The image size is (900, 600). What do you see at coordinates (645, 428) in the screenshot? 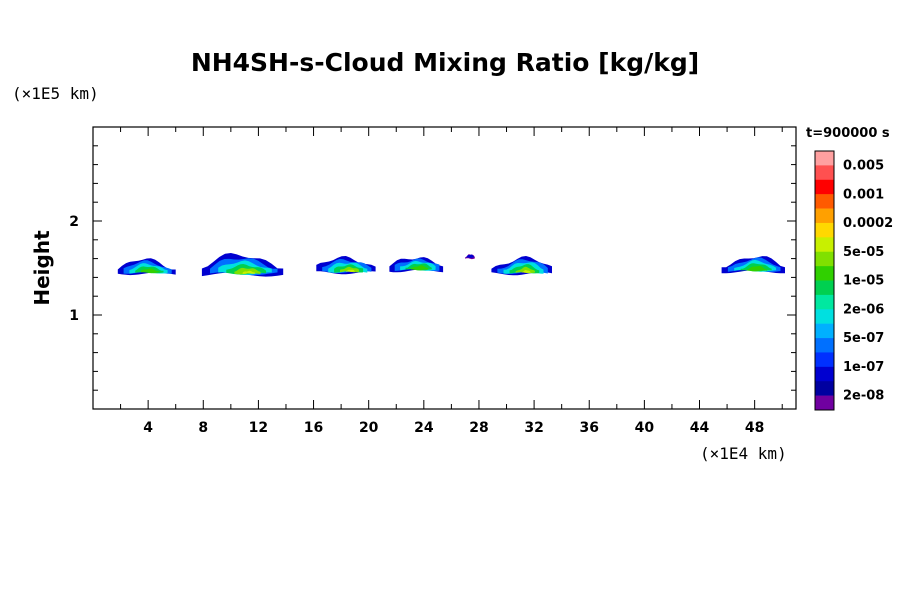
I see `x-tick-label: 40` at bounding box center [645, 428].